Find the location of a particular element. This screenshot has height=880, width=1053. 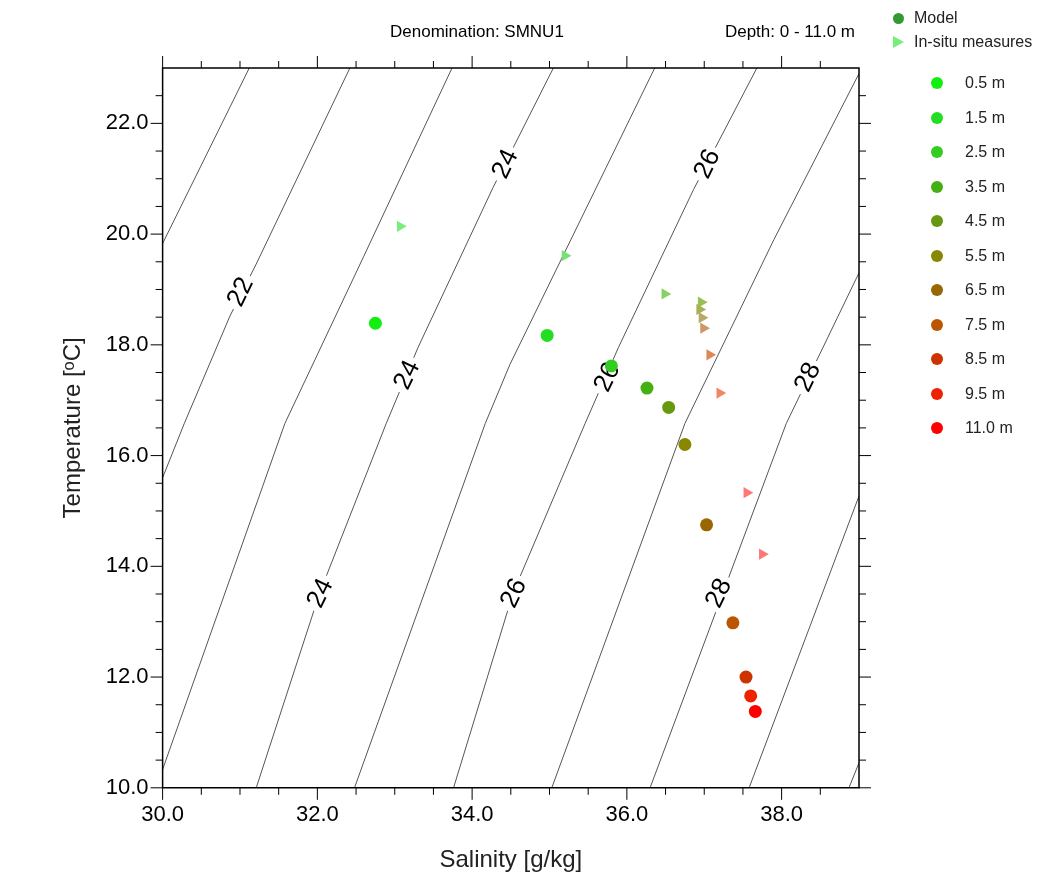

x-tick-label: 38.0 is located at coordinates (782, 814).